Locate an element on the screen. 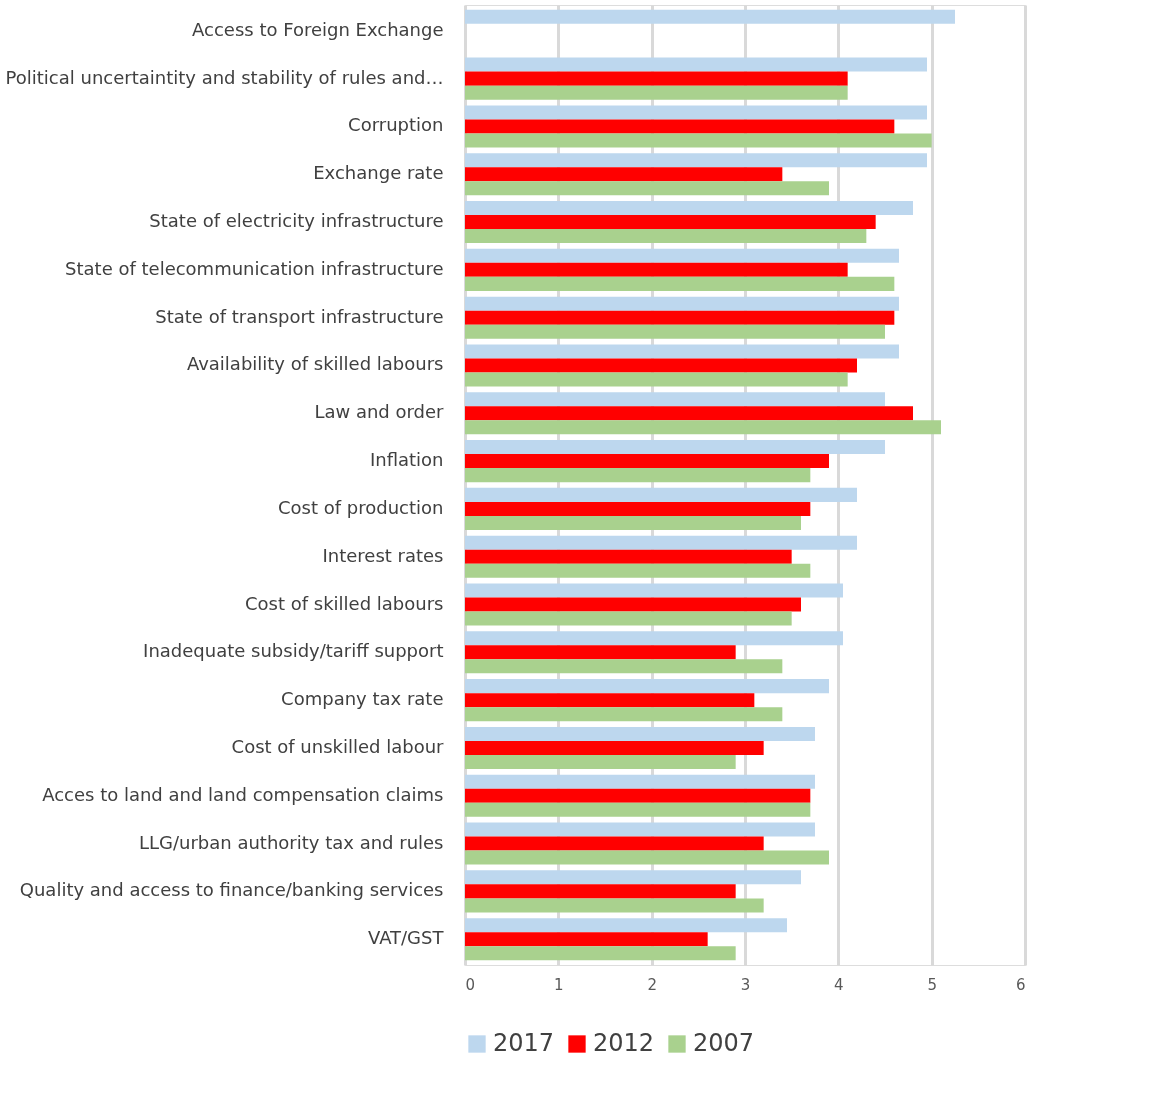 This screenshot has width=1152, height=1120. y-tick-label: Access to Foreign Exchange is located at coordinates (318, 29).